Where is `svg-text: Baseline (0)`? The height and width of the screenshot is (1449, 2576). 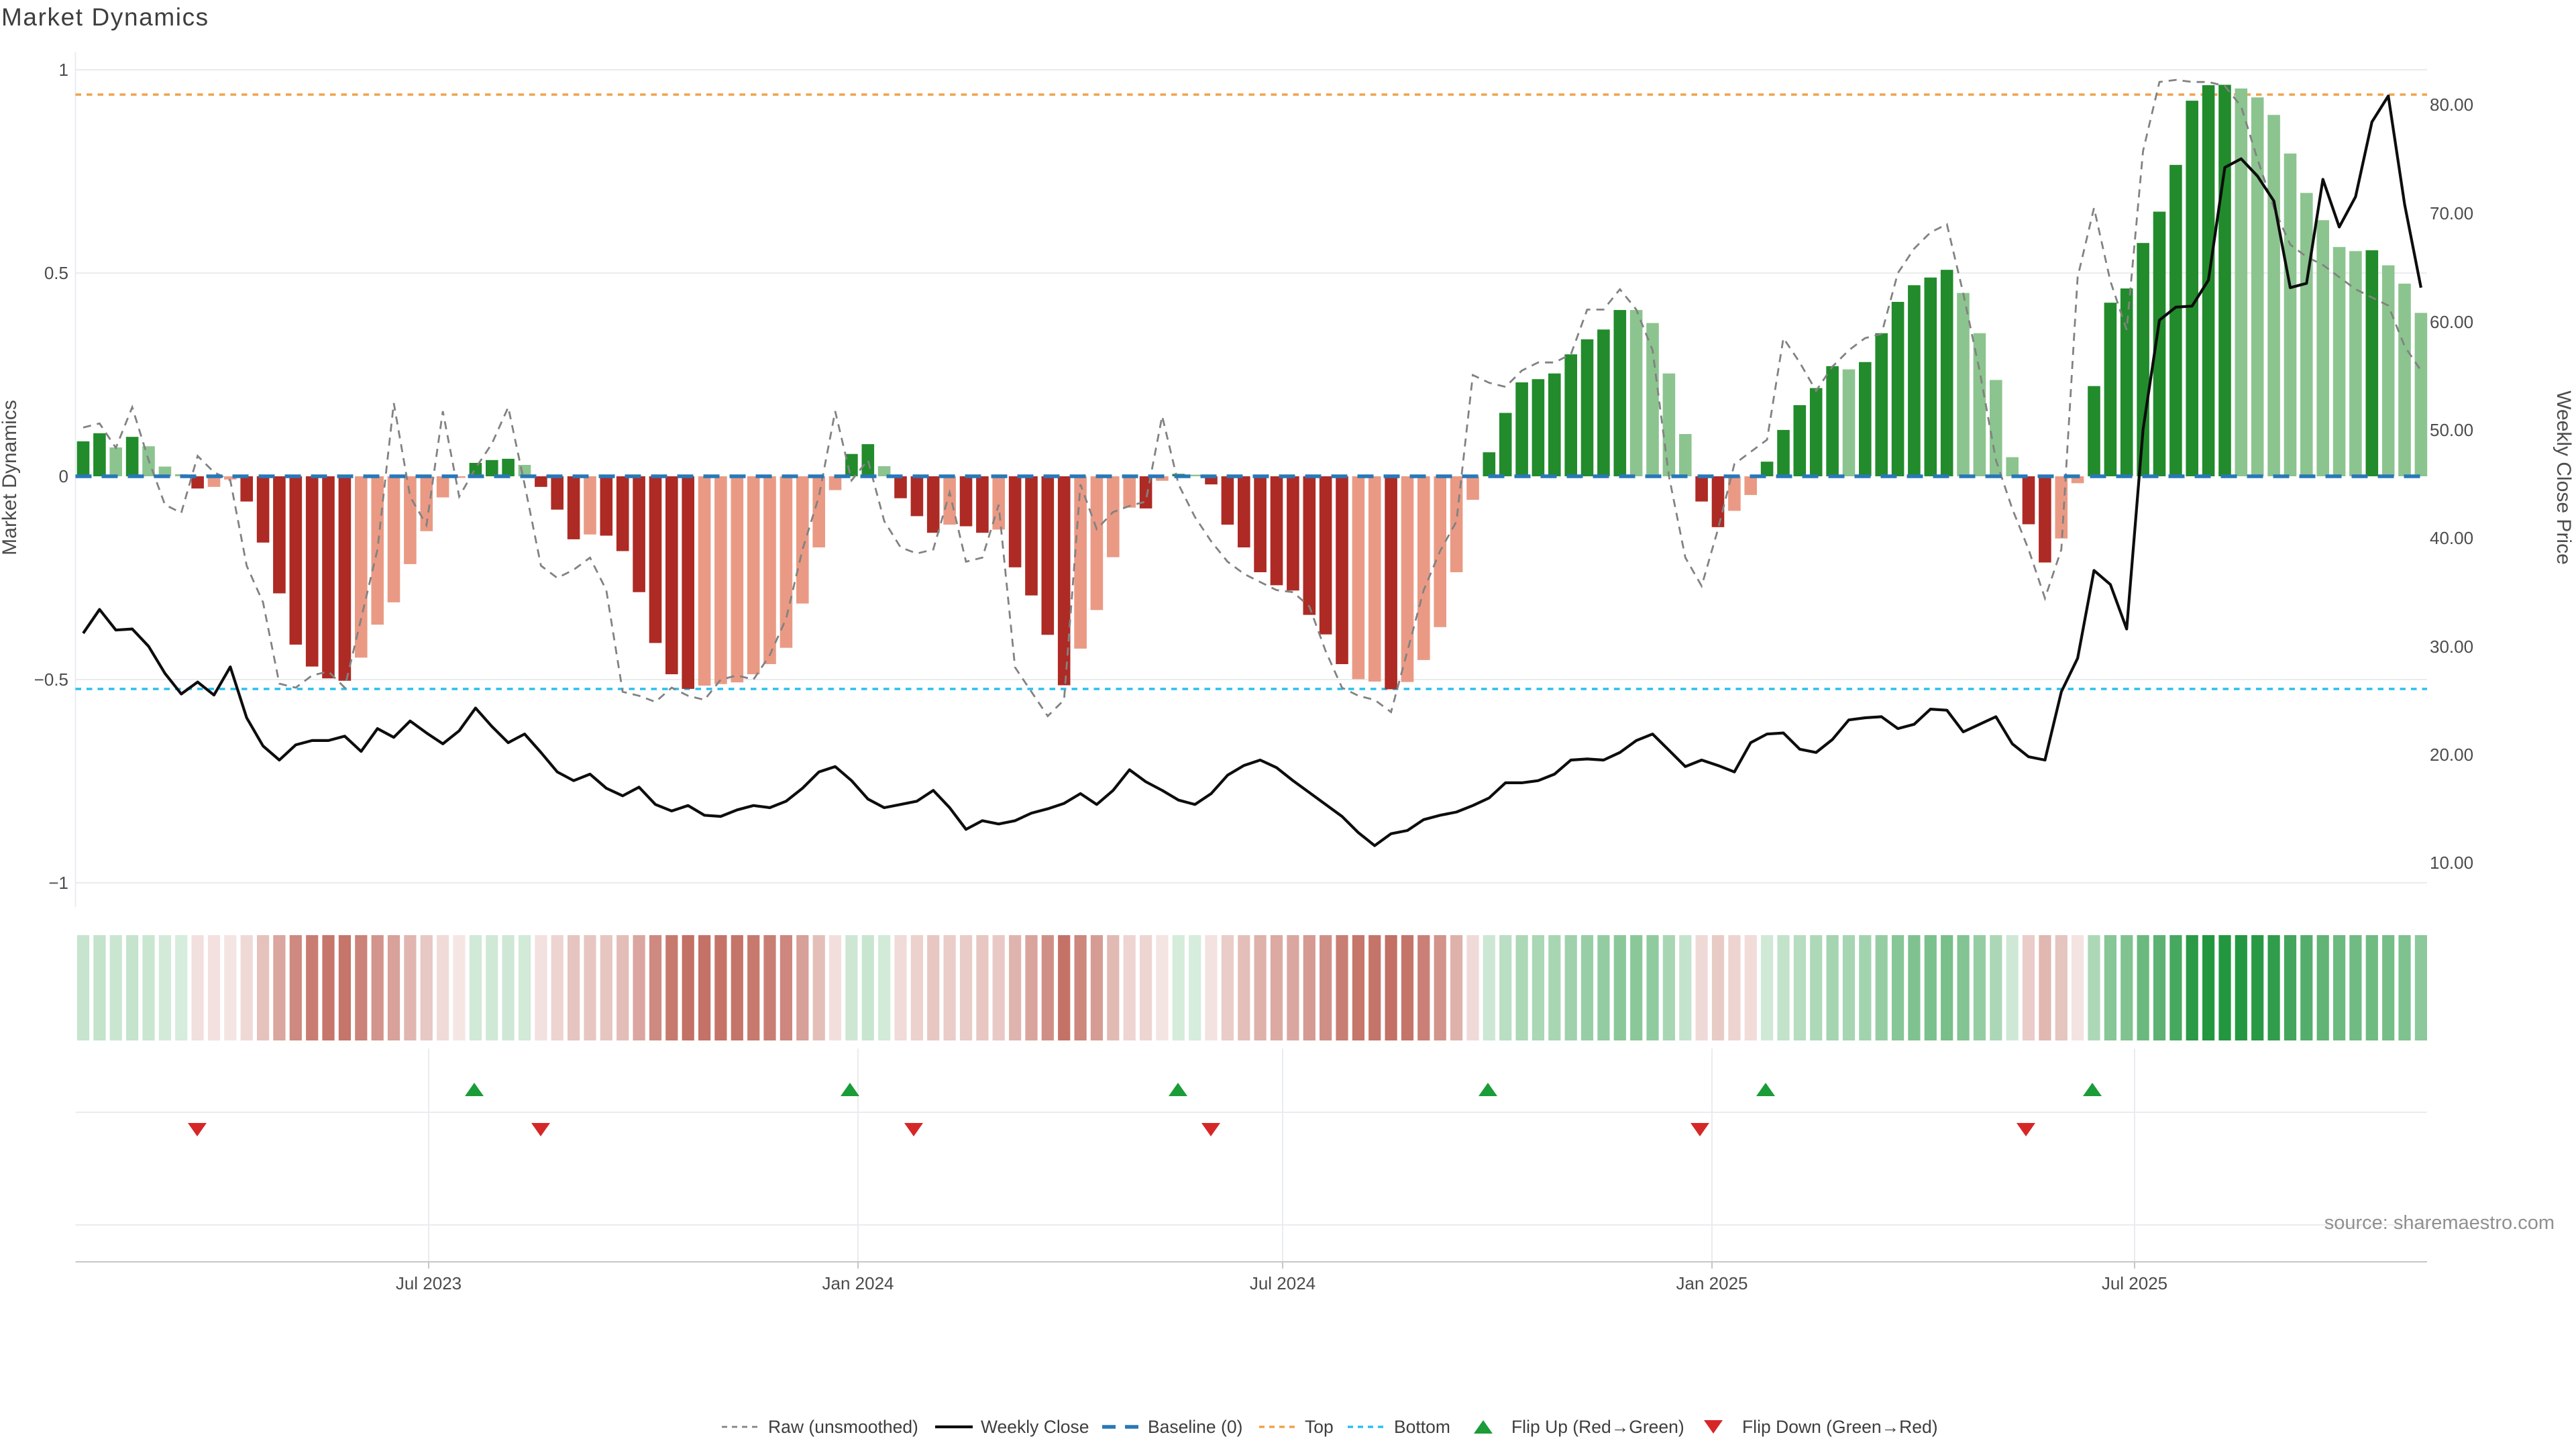
svg-text: Baseline (0) is located at coordinates (1195, 1427).